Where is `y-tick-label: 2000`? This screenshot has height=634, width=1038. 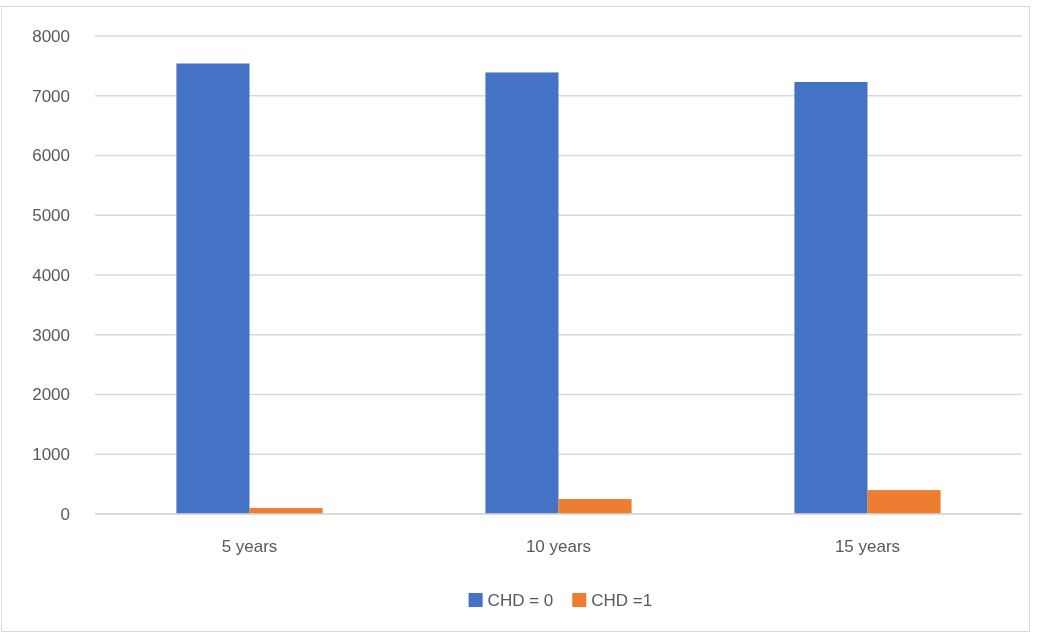
y-tick-label: 2000 is located at coordinates (51, 395).